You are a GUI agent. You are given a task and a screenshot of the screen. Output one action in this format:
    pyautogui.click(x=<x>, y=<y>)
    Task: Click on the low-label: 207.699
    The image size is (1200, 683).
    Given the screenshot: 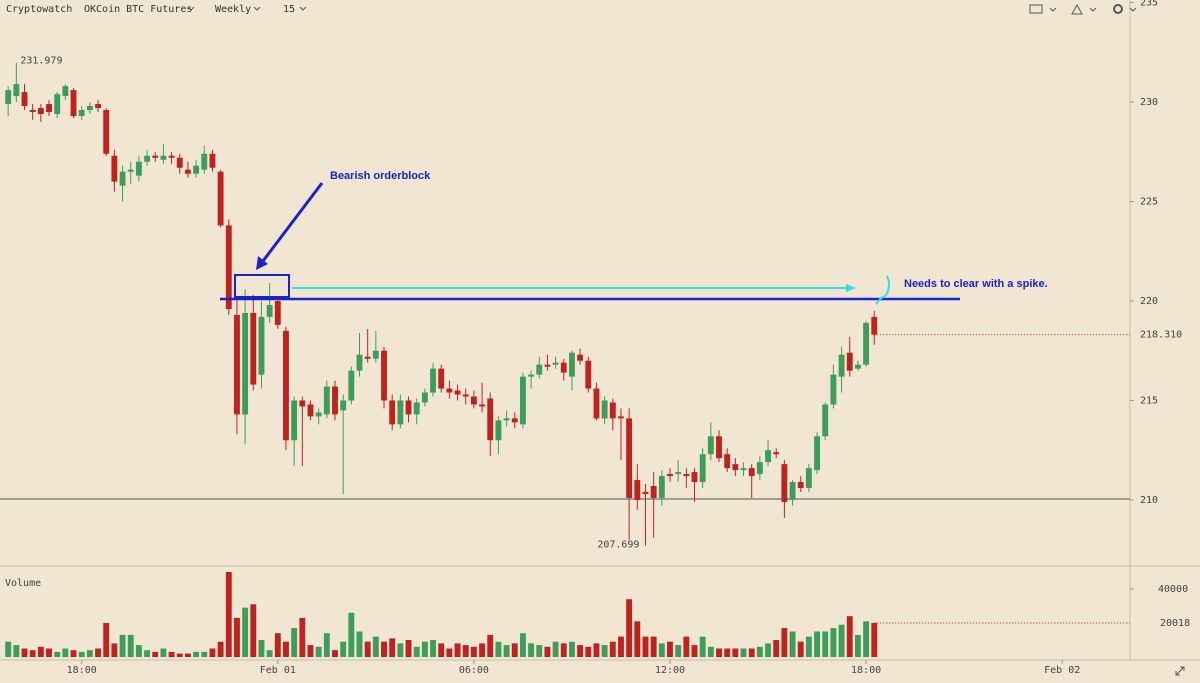 What is the action you would take?
    pyautogui.click(x=618, y=545)
    